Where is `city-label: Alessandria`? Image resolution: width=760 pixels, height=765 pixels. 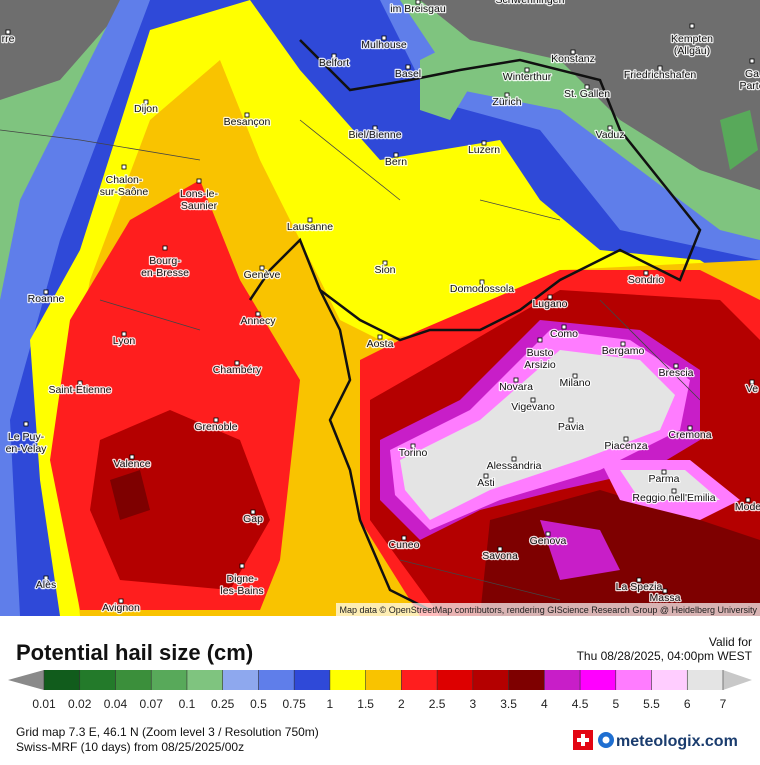
city-label: Alessandria is located at coordinates (514, 466).